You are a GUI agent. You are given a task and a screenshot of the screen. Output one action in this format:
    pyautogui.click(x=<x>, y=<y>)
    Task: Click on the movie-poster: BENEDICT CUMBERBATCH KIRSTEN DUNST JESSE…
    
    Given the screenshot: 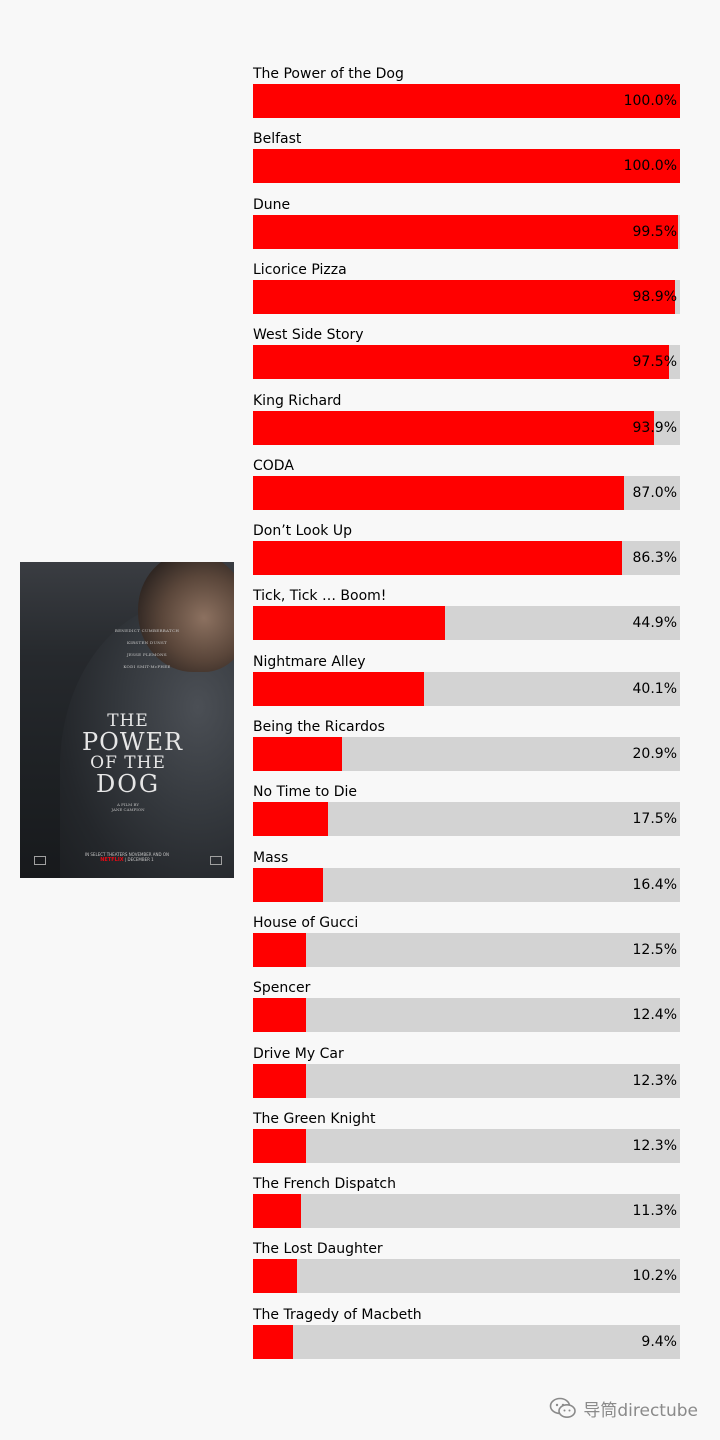 What is the action you would take?
    pyautogui.click(x=127, y=720)
    